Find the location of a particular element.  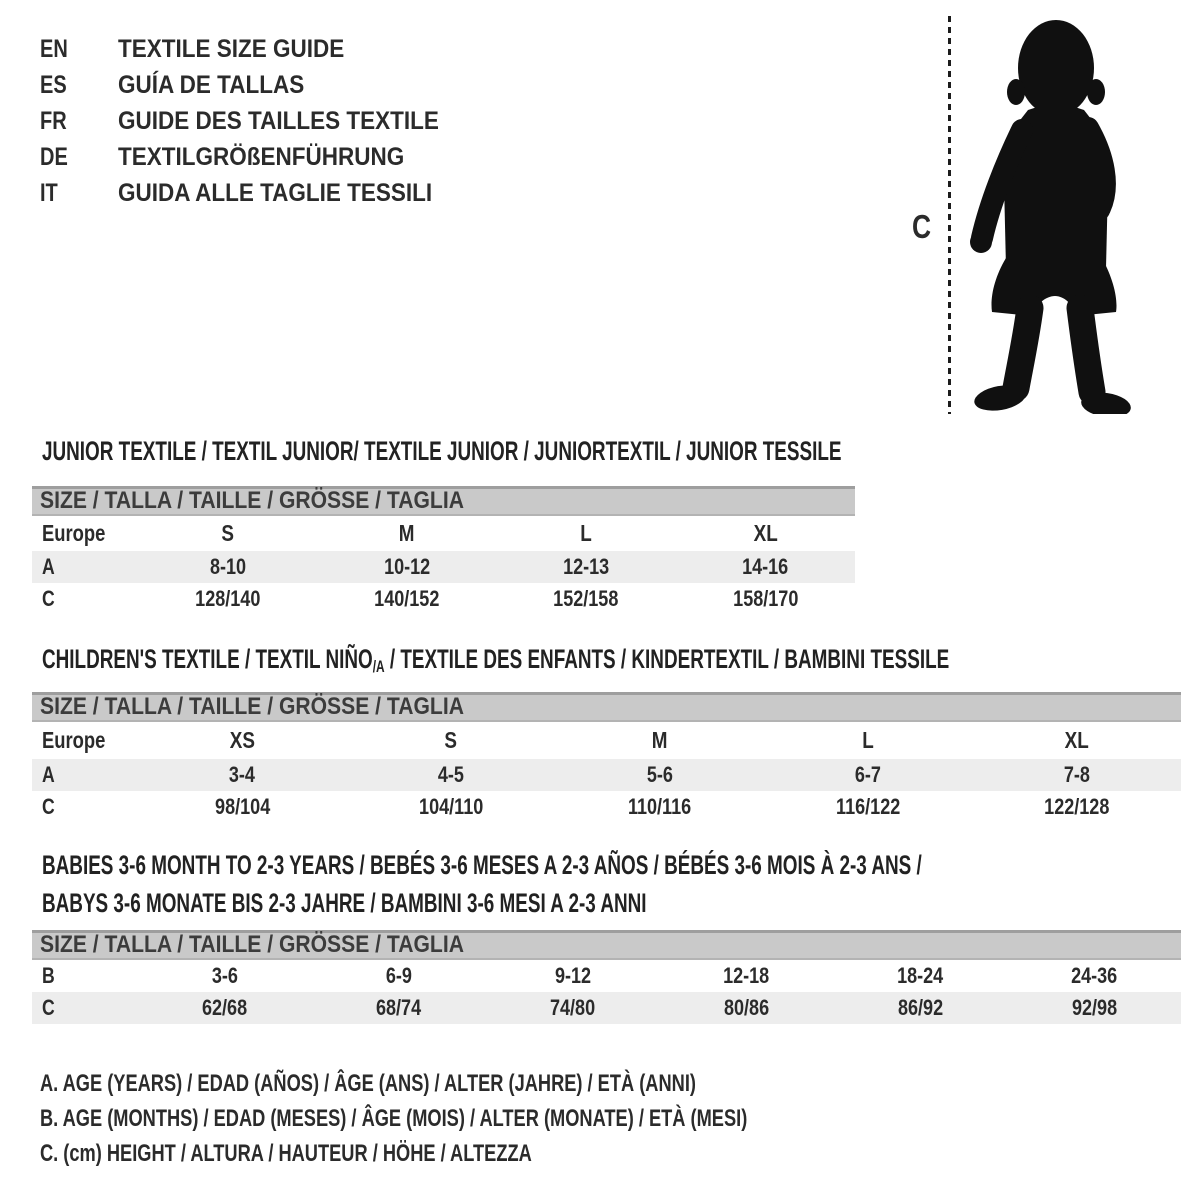

language-code: EN is located at coordinates (54, 49).